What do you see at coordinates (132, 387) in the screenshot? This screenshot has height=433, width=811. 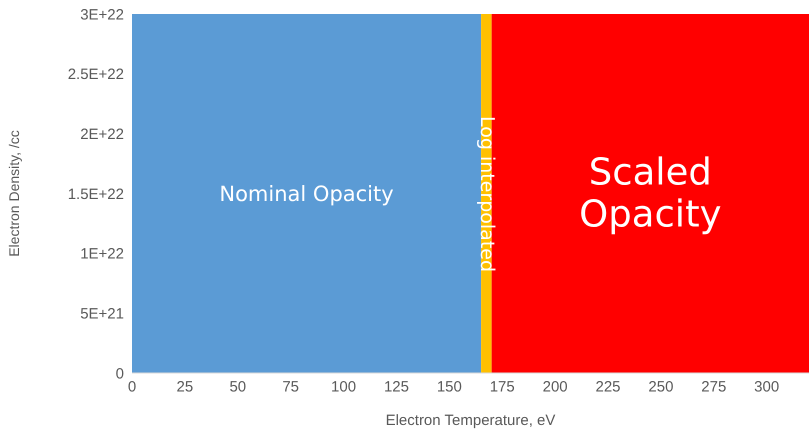 I see `x-tick-label: 0` at bounding box center [132, 387].